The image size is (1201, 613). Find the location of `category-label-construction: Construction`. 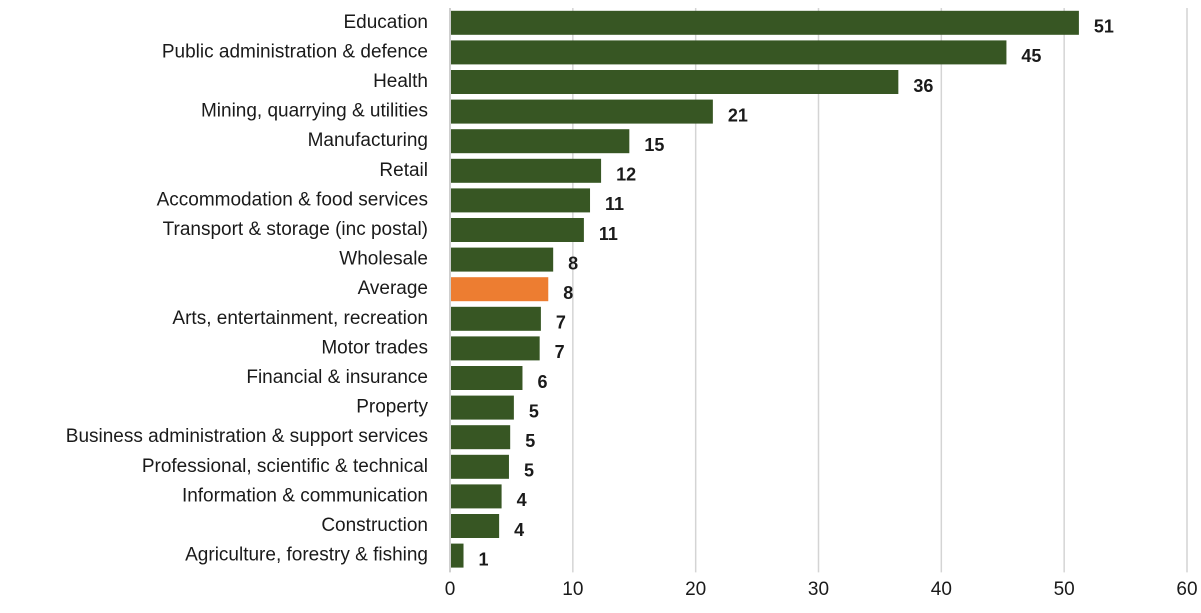

category-label-construction: Construction is located at coordinates (374, 525).